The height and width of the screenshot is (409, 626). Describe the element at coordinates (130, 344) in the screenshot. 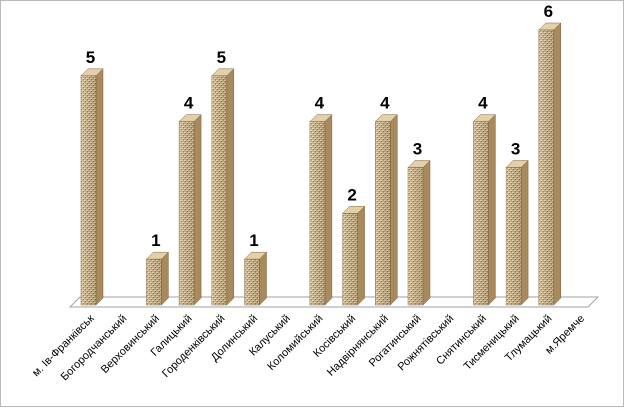

I see `category-label: Верховинський` at that location.